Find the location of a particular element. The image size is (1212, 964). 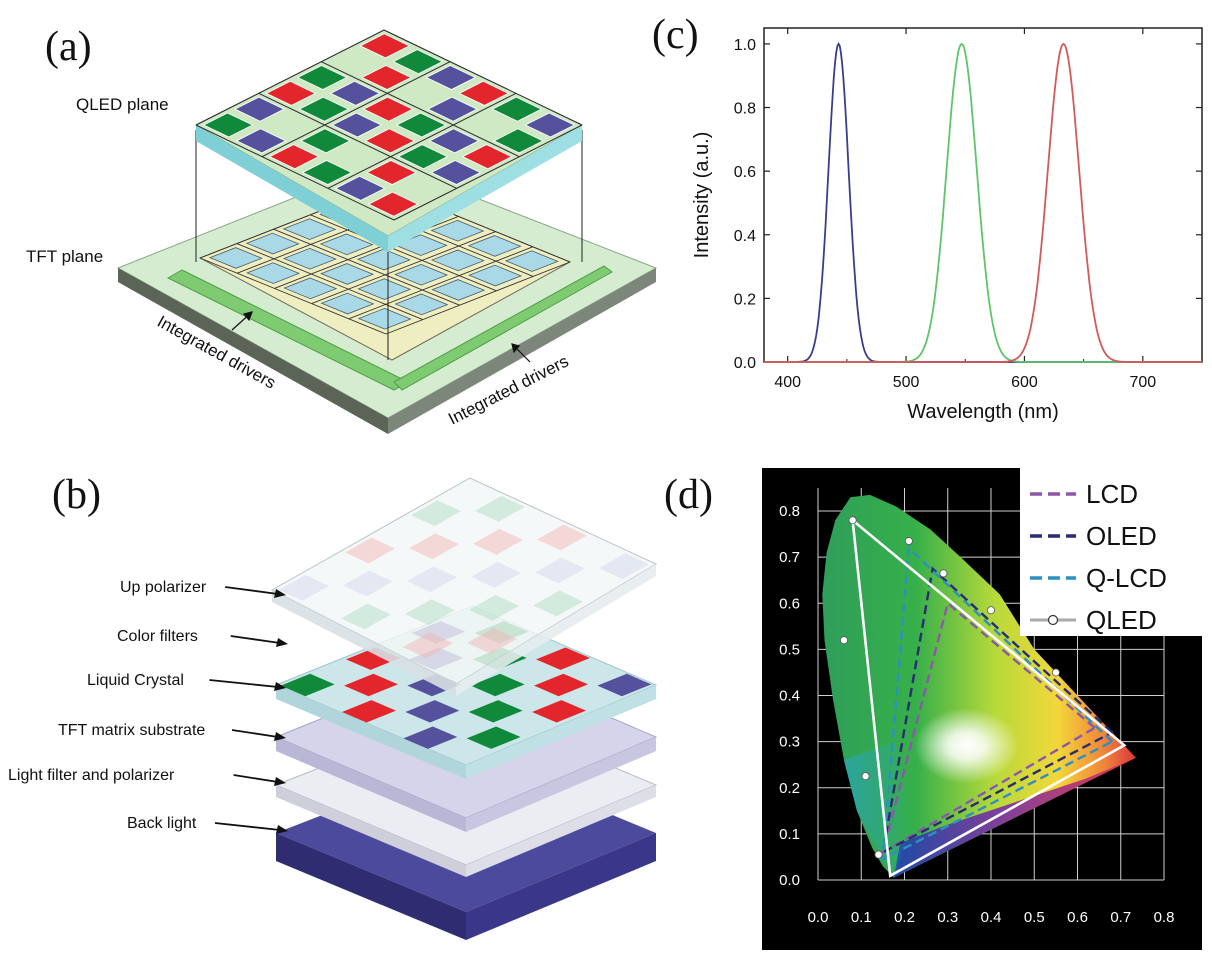

legend-box is located at coordinates (1111, 552).